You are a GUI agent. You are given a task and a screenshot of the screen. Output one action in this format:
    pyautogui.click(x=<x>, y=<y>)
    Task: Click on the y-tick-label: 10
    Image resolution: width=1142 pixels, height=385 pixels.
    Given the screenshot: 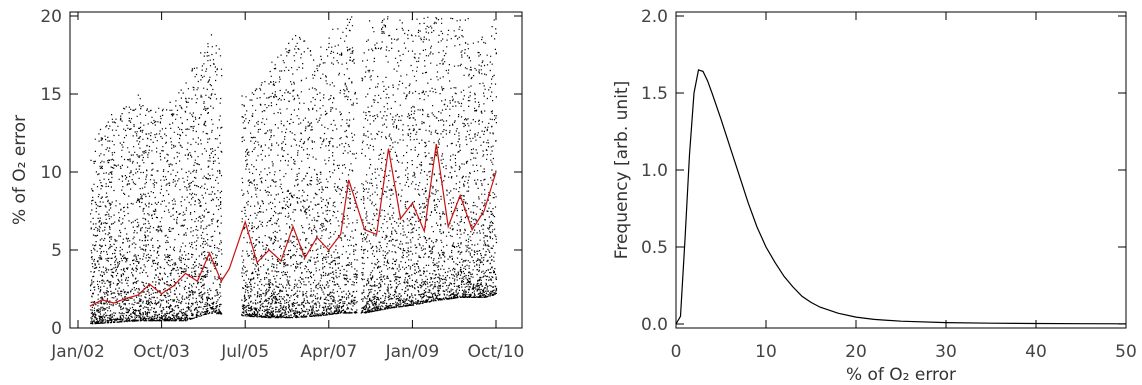 What is the action you would take?
    pyautogui.click(x=51, y=173)
    